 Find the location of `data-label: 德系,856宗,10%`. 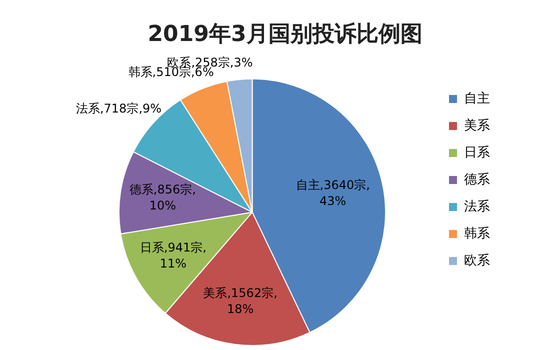

data-label: 德系,856宗,10% is located at coordinates (162, 197).